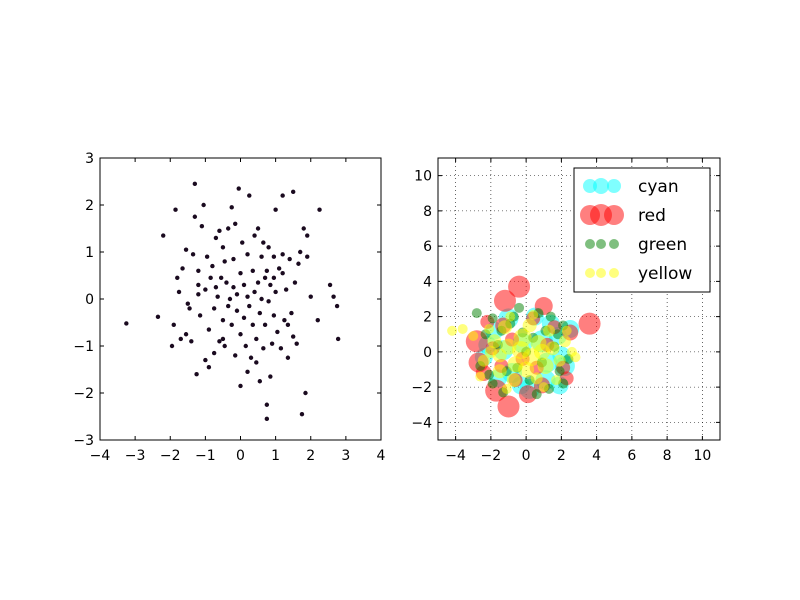 This screenshot has width=800, height=600. Describe the element at coordinates (421, 423) in the screenshot. I see `right-ytick-label: −4` at that location.